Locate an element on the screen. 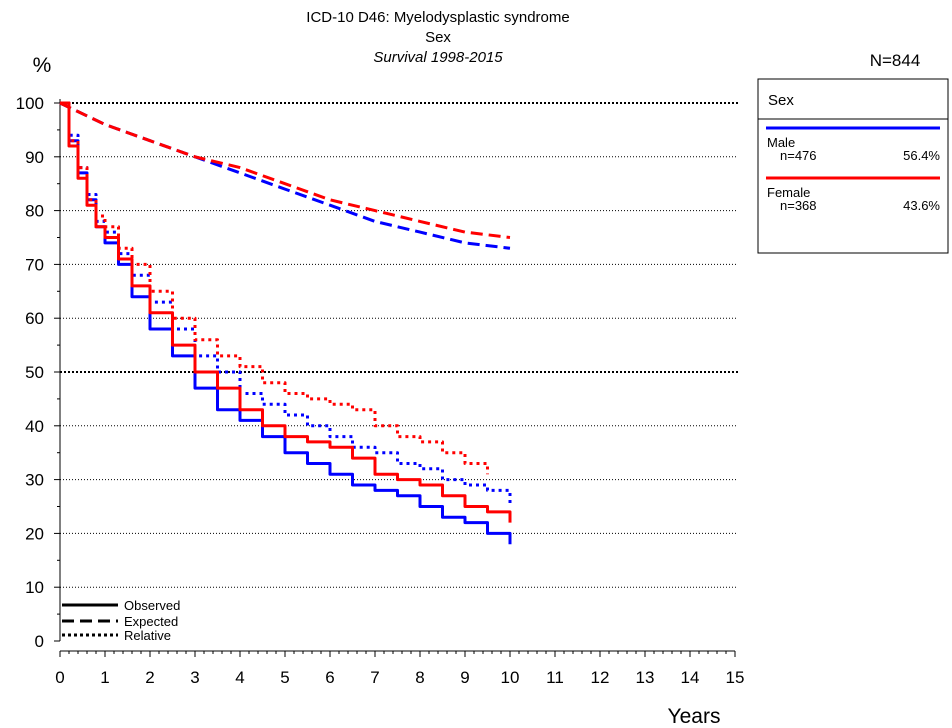 This screenshot has height=728, width=952. legend-female-pct: 43.6% is located at coordinates (921, 205).